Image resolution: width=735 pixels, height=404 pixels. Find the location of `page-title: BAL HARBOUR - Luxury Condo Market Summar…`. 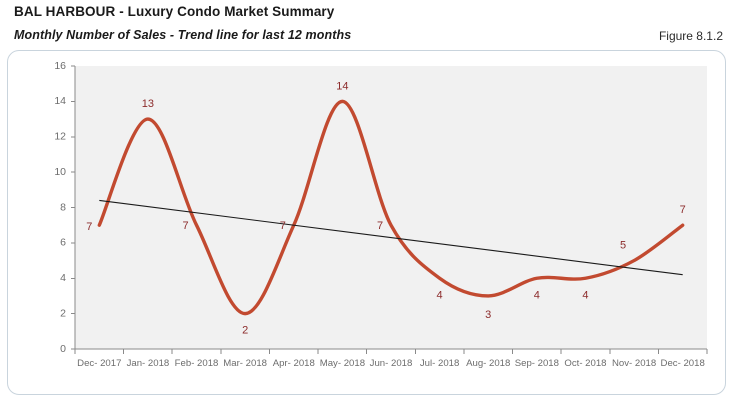

page-title: BAL HARBOUR - Luxury Condo Market Summar… is located at coordinates (174, 11).